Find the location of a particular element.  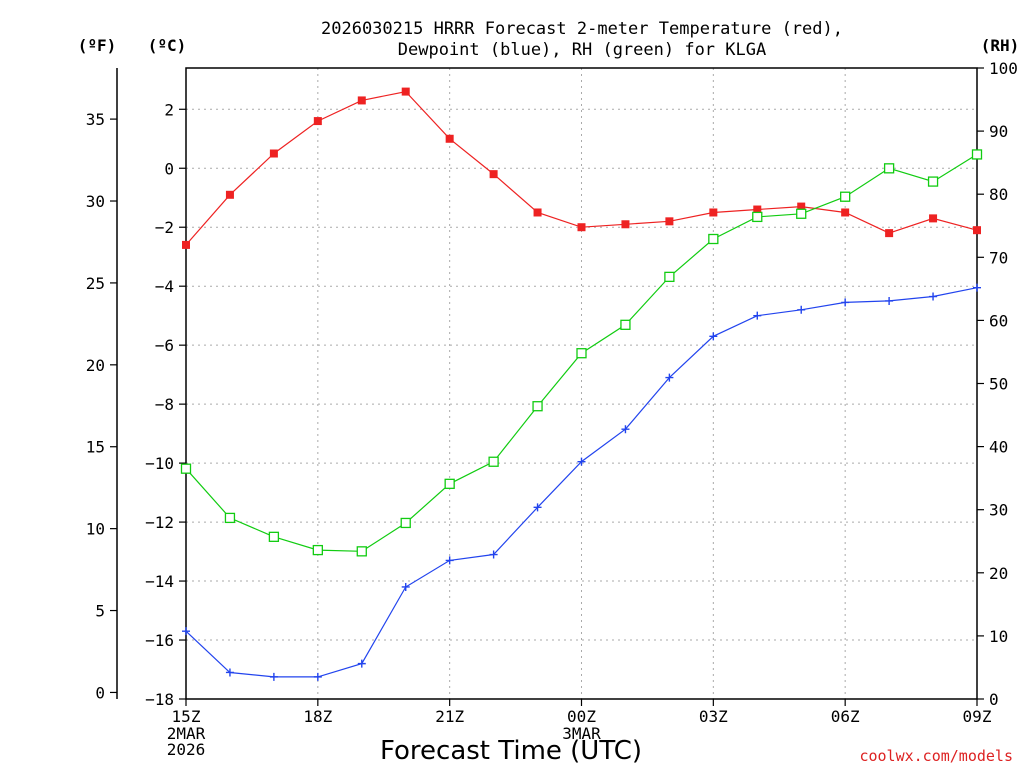

fahrenheit-unit-label: (ºF) is located at coordinates (97, 45).